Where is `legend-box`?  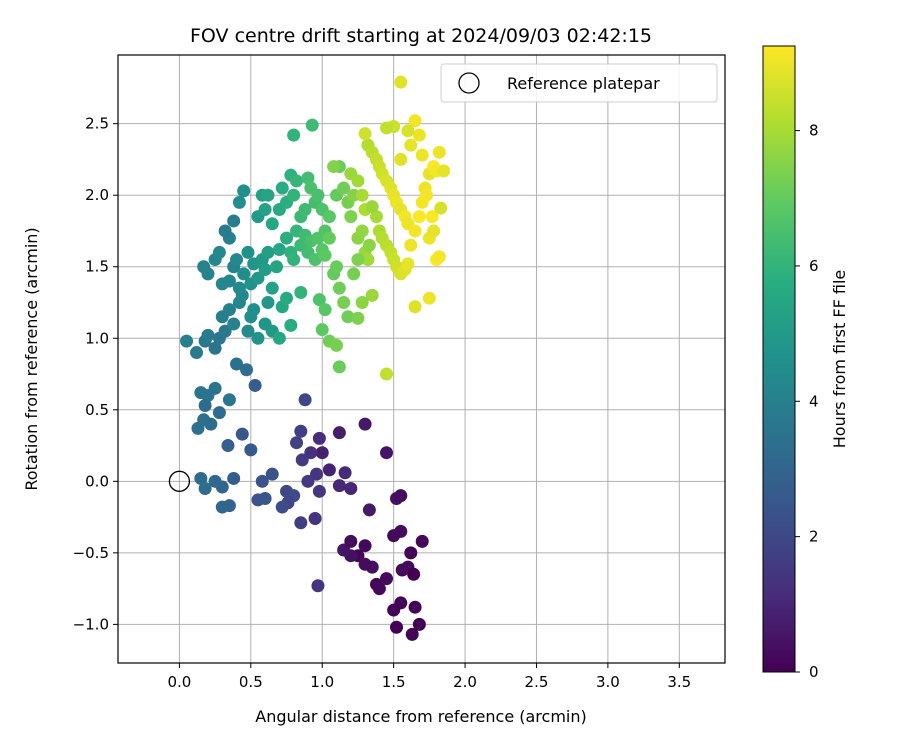 legend-box is located at coordinates (579, 83).